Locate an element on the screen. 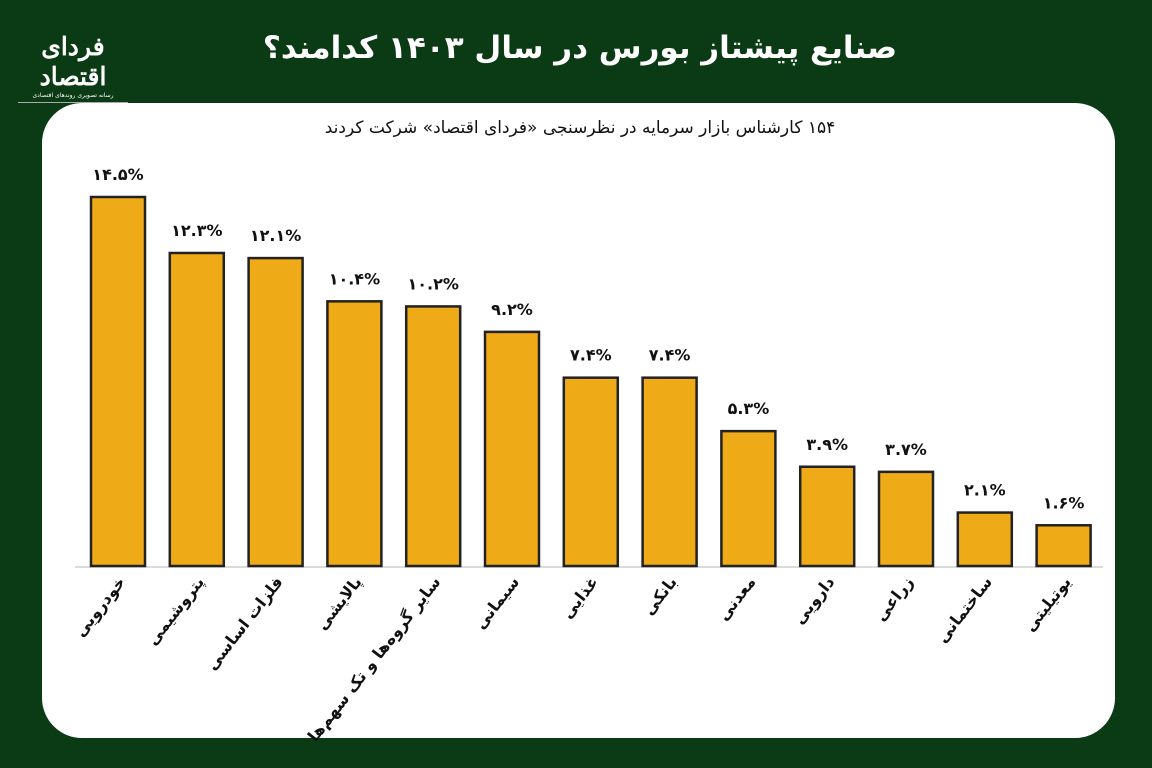 The height and width of the screenshot is (768, 1152). data-label: ۱۲.۱% is located at coordinates (275, 235).